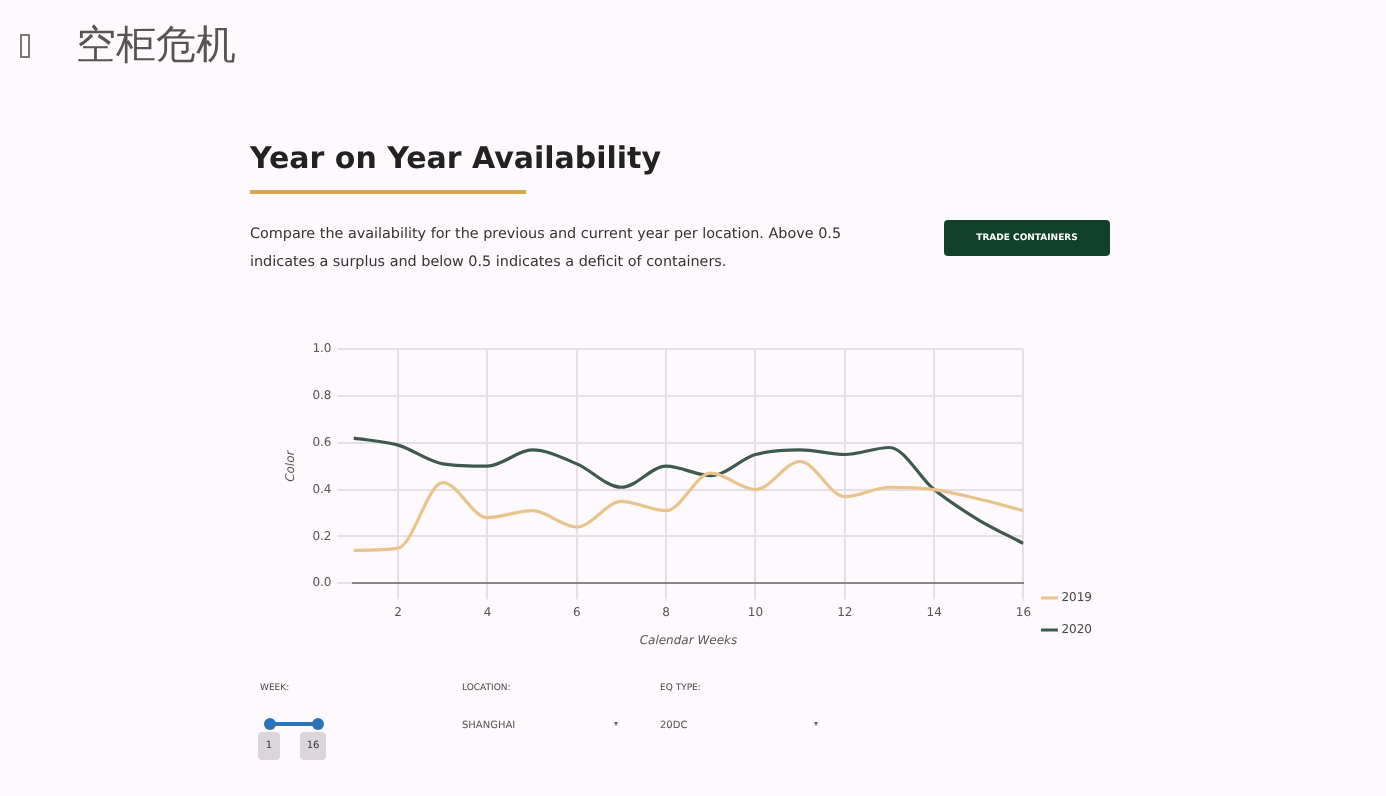 This screenshot has height=796, width=1386. I want to click on chart-title: Year on Year Availability, so click(455, 158).